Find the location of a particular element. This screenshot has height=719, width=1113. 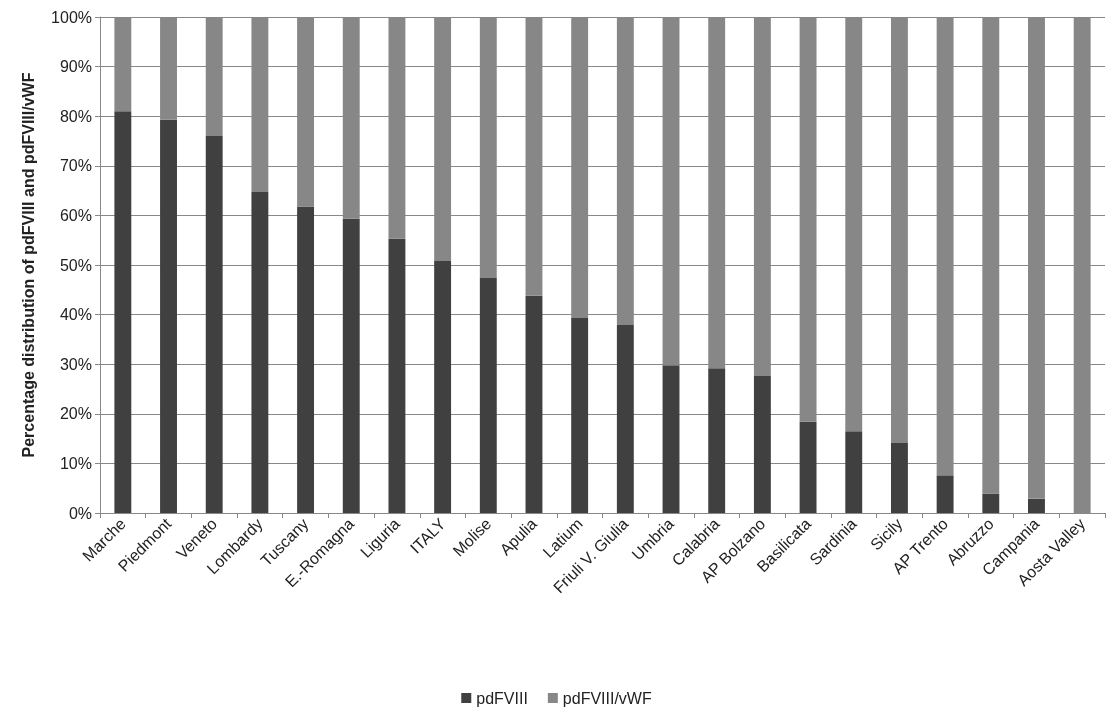

legend-label: pdFVIII/vWF is located at coordinates (607, 698).